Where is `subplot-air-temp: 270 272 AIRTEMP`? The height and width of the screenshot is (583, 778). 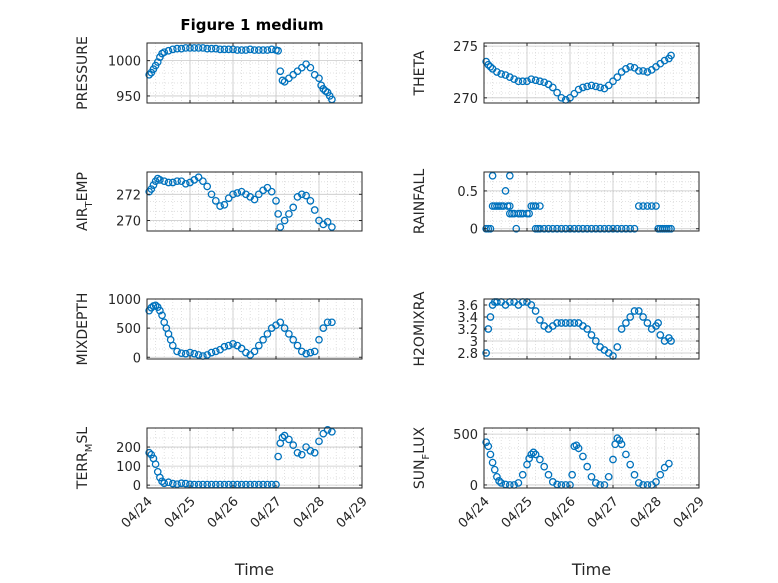 subplot-air-temp: 270 272 AIRTEMP is located at coordinates (219, 201).